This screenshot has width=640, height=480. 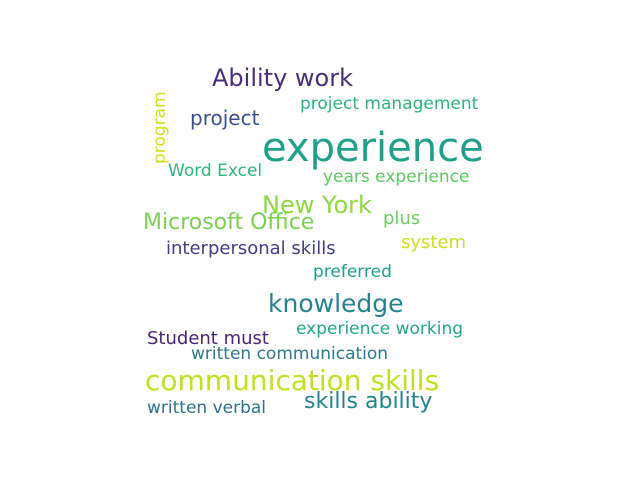 What do you see at coordinates (389, 104) in the screenshot?
I see `word-project-management: project management` at bounding box center [389, 104].